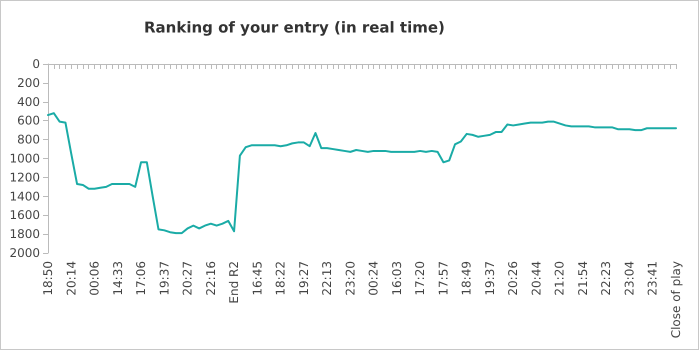 The image size is (699, 350). I want to click on y-tick-label: 200, so click(28, 83).